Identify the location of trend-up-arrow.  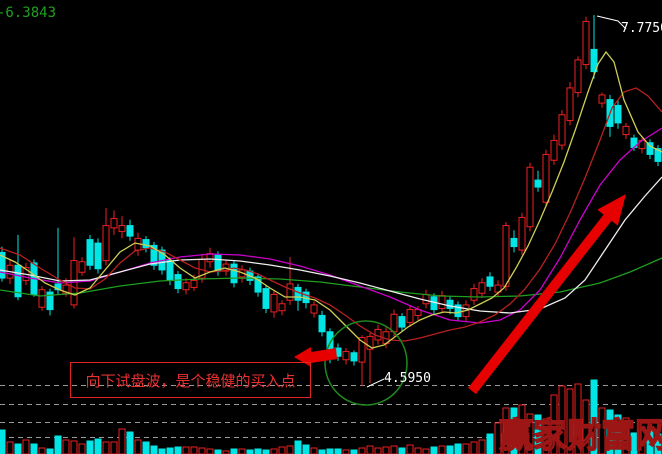
(547, 294).